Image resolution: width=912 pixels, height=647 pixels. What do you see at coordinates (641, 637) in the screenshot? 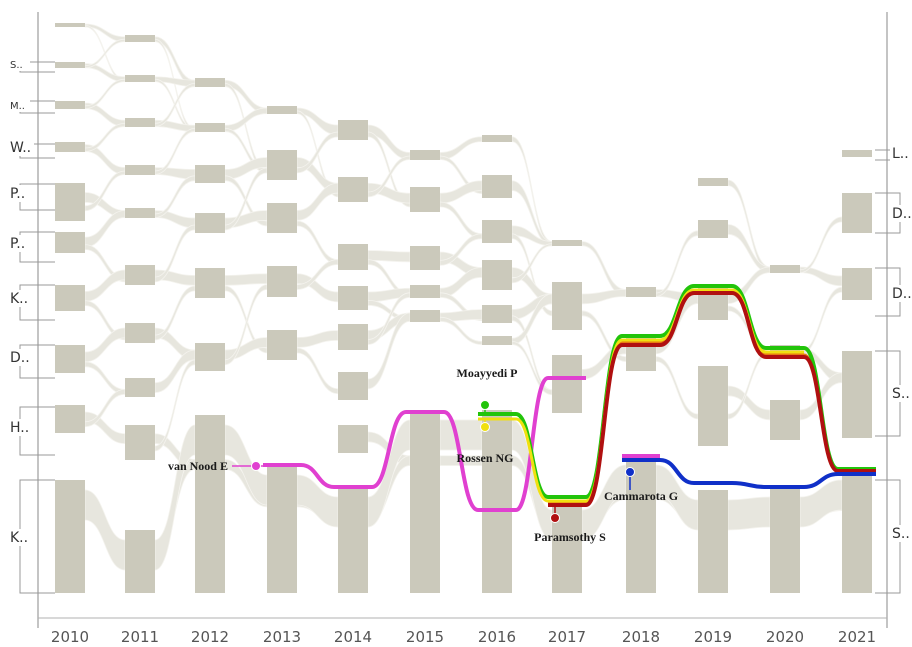
I see `year-tick-label: 2018` at bounding box center [641, 637].